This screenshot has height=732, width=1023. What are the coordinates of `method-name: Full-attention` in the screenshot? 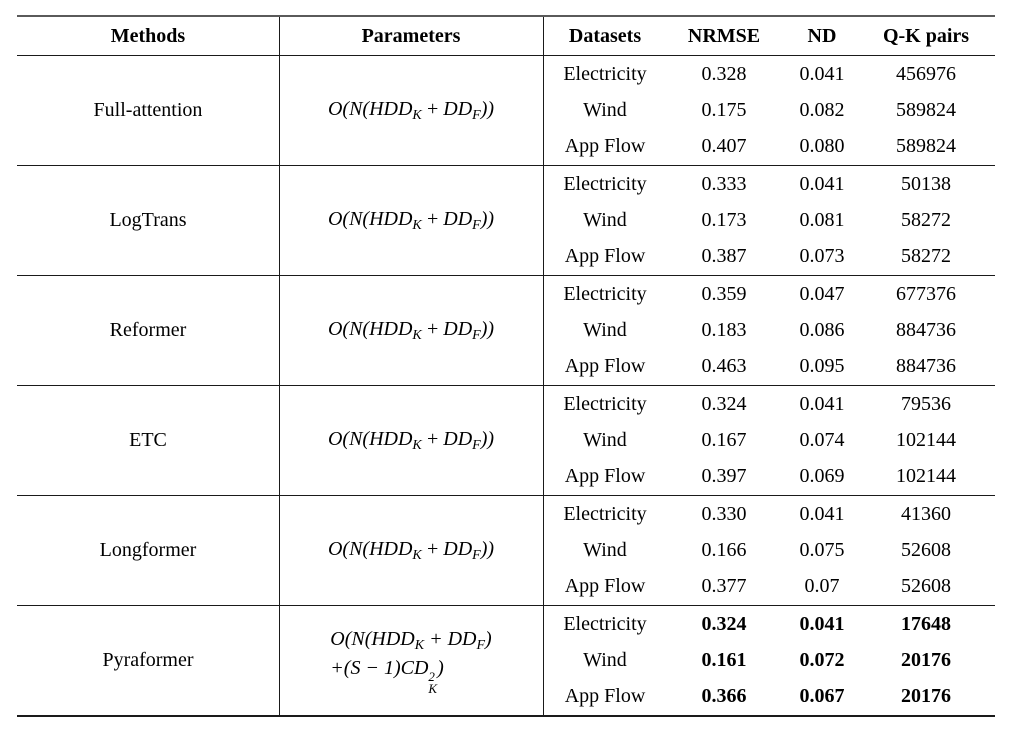 It's located at (148, 110).